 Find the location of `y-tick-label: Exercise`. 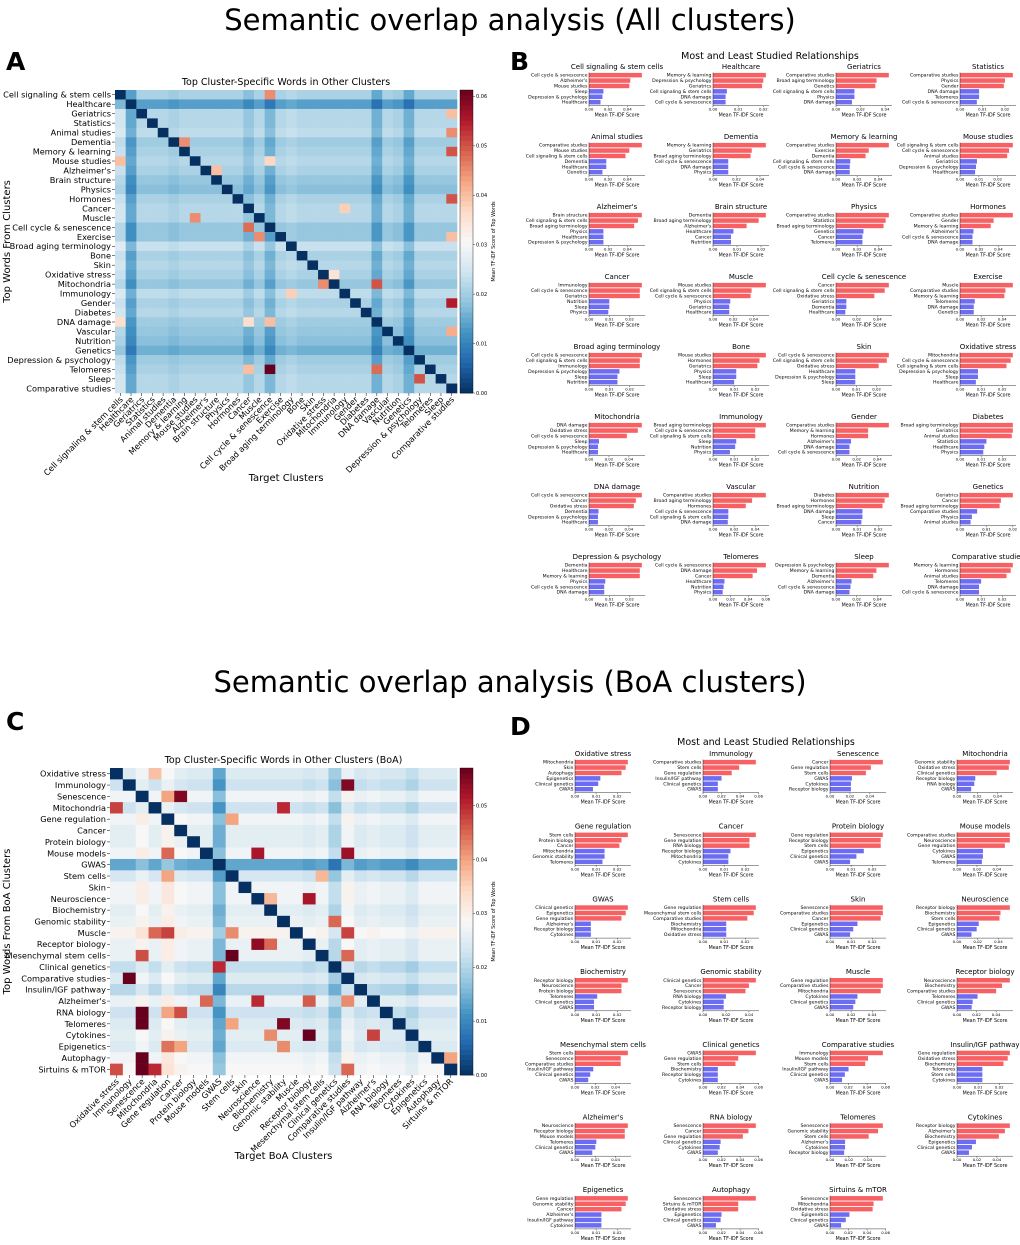

y-tick-label: Exercise is located at coordinates (94, 237).